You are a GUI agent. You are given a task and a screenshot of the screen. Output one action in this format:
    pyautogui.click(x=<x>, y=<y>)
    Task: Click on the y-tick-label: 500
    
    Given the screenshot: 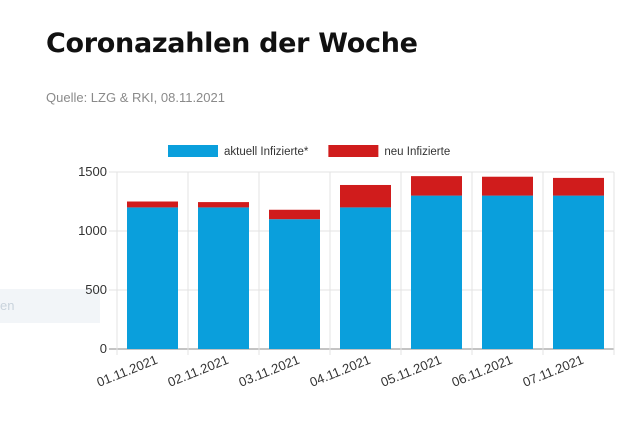 What is the action you would take?
    pyautogui.click(x=96, y=289)
    